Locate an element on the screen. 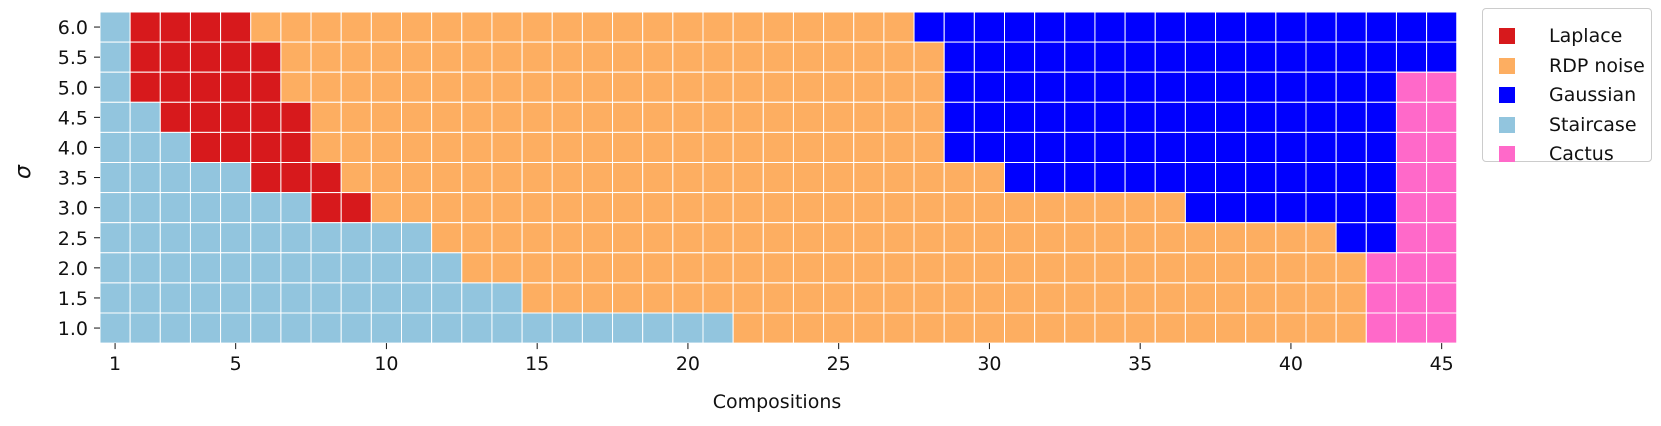 This screenshot has height=426, width=1661. legend-label: Staircase is located at coordinates (1593, 125).